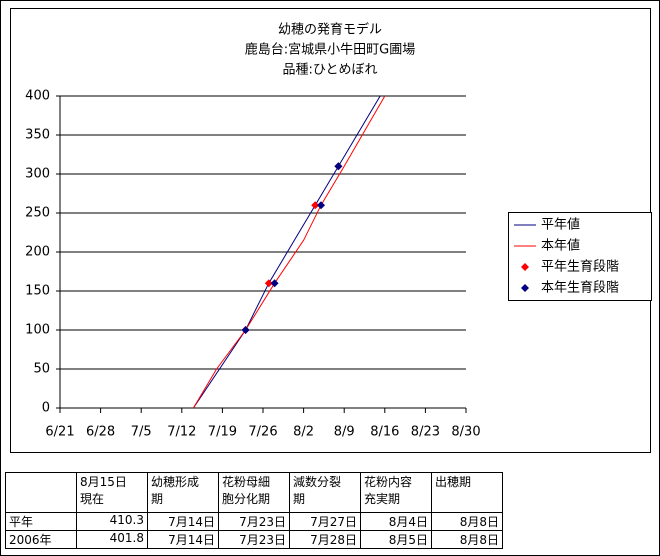  What do you see at coordinates (560, 246) in the screenshot?
I see `legend-label: 本年値` at bounding box center [560, 246].